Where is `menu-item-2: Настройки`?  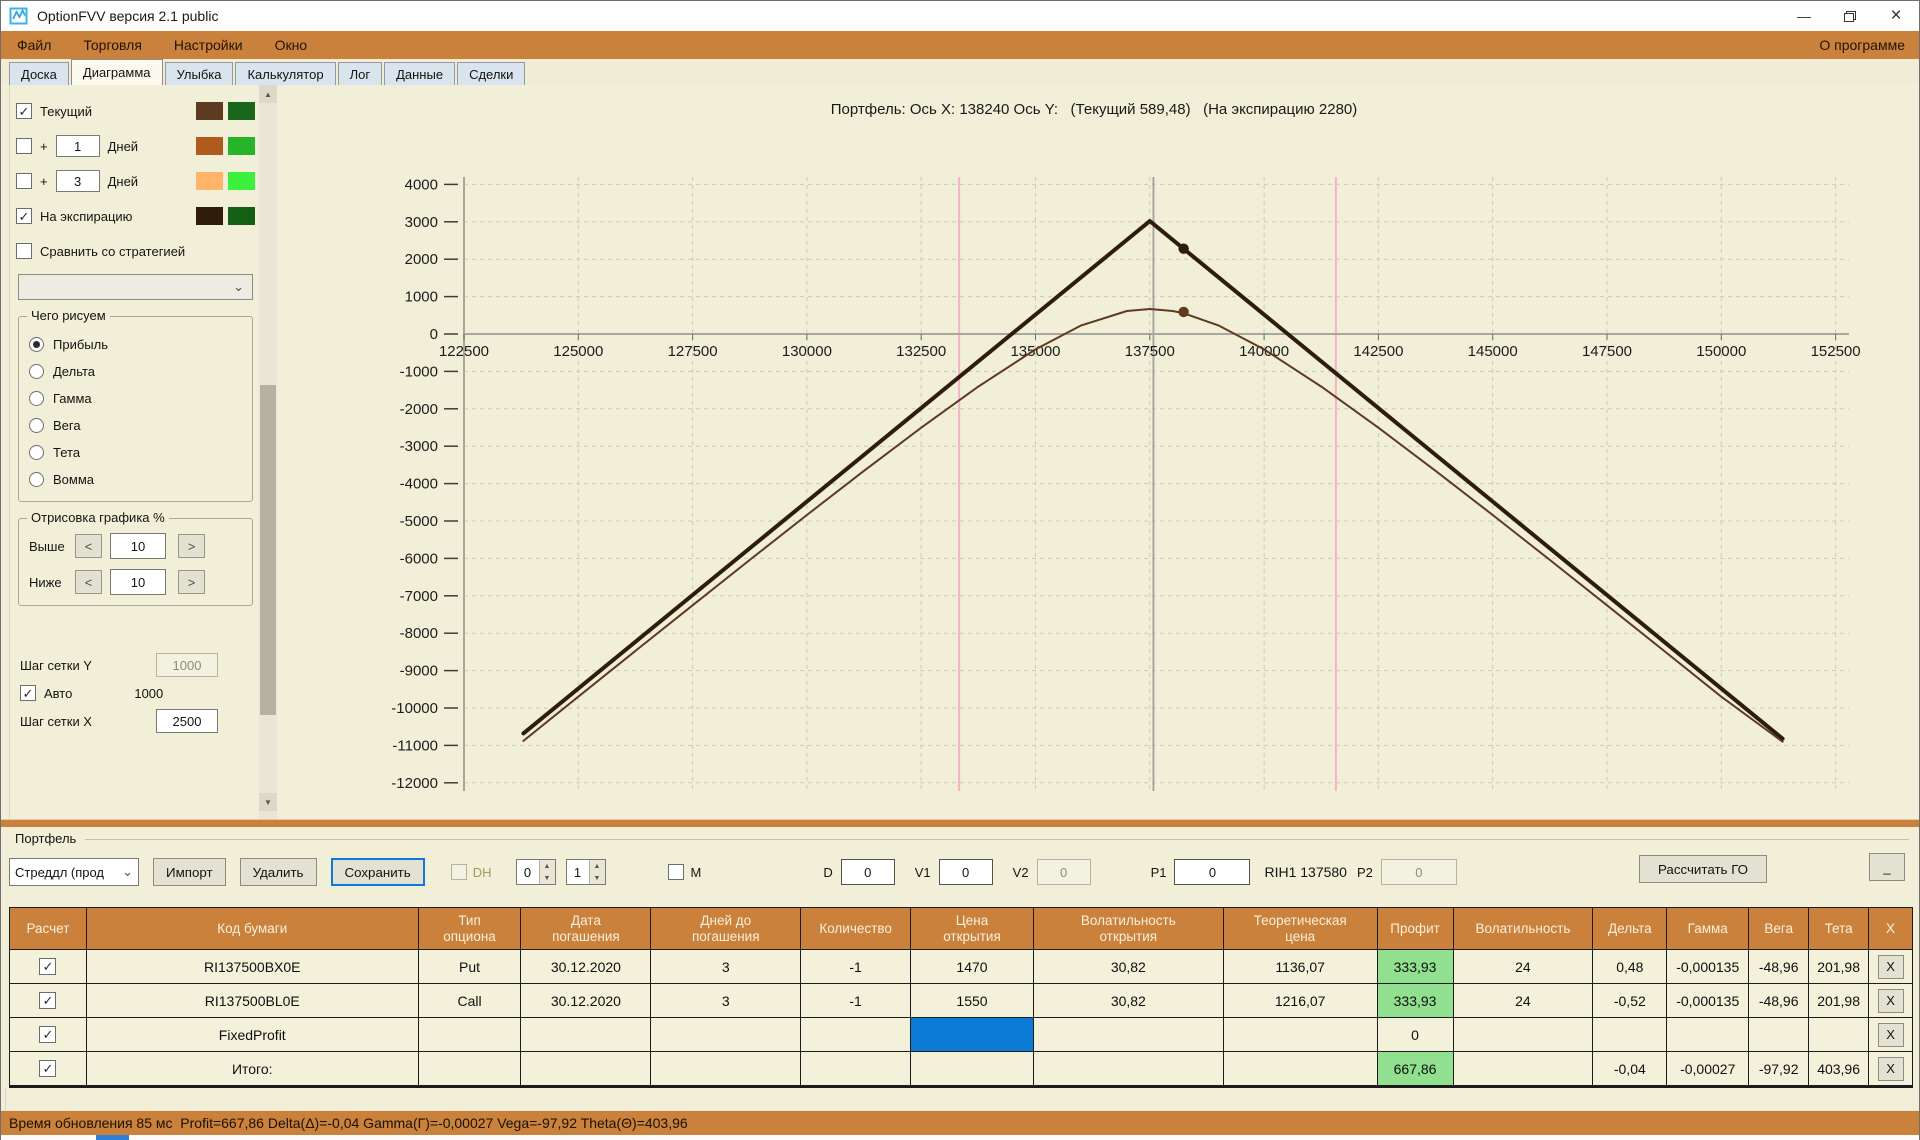 menu-item-2: Настройки is located at coordinates (208, 45).